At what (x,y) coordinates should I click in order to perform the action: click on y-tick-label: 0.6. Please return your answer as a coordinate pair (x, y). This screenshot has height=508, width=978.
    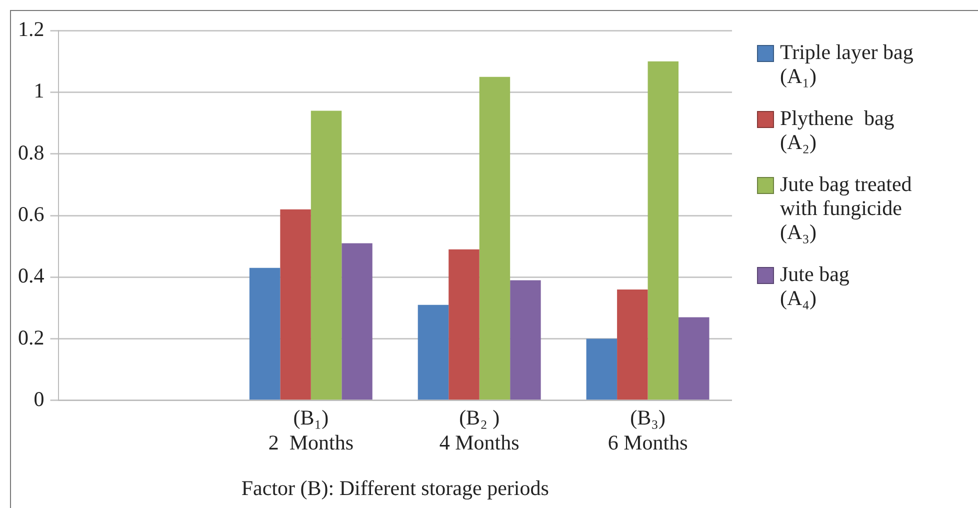
    Looking at the image, I should click on (31, 214).